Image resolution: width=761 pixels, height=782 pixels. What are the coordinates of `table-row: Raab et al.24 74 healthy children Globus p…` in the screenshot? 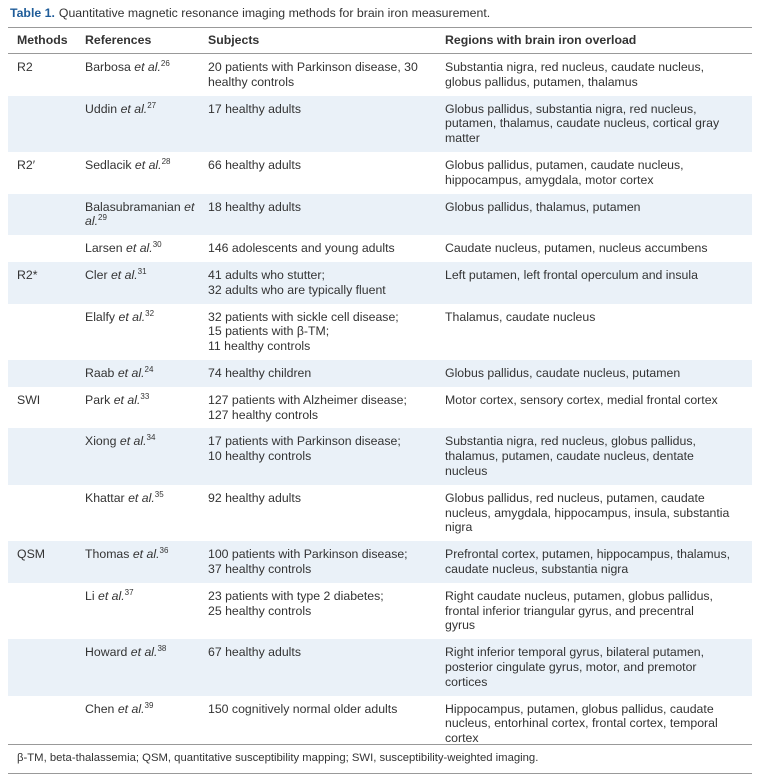 It's located at (380, 373).